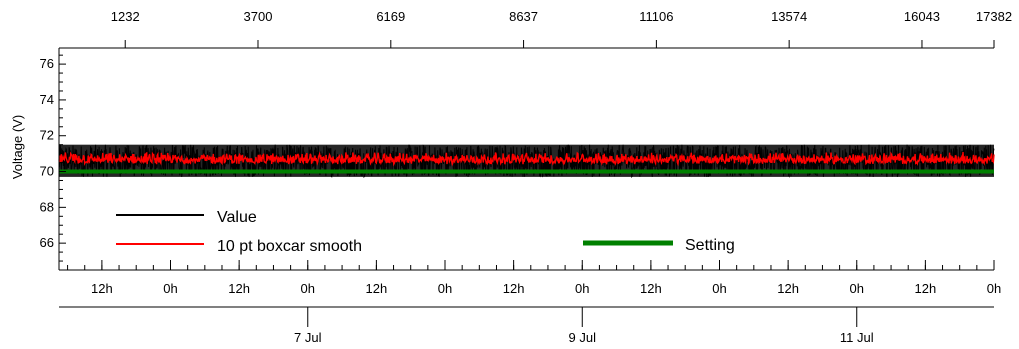 This screenshot has height=349, width=1019. What do you see at coordinates (17, 147) in the screenshot?
I see `y-axis-label: Voltage (V)` at bounding box center [17, 147].